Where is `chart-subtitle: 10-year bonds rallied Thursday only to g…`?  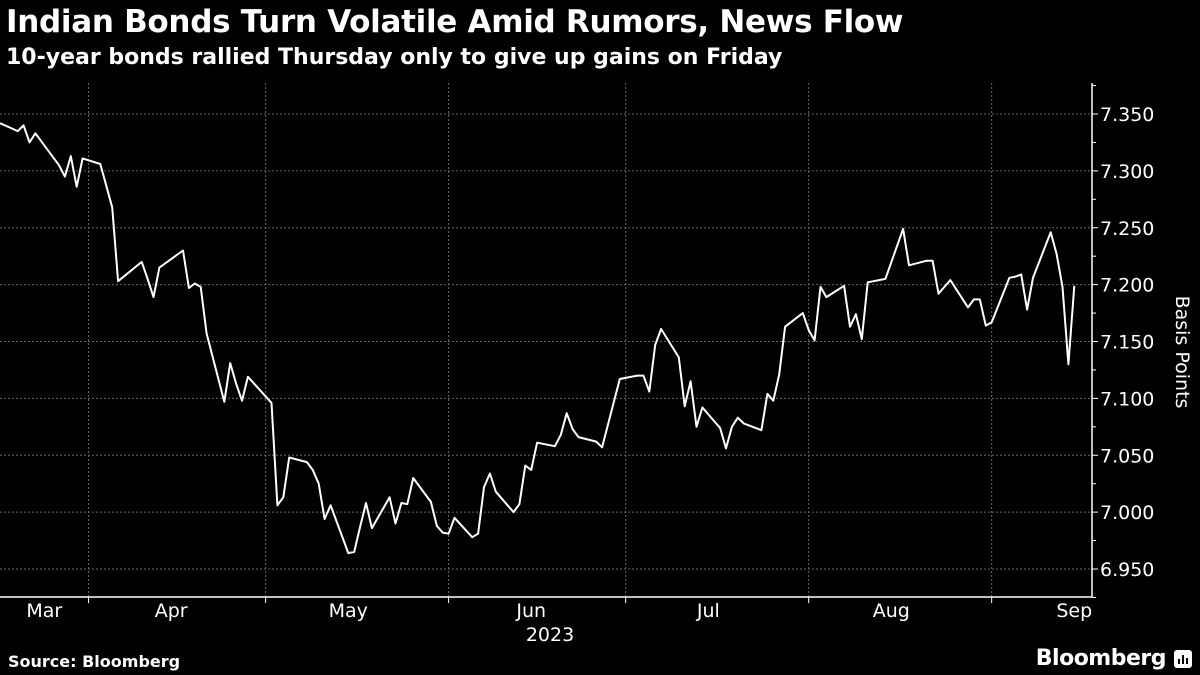 chart-subtitle: 10-year bonds rallied Thursday only to g… is located at coordinates (394, 57).